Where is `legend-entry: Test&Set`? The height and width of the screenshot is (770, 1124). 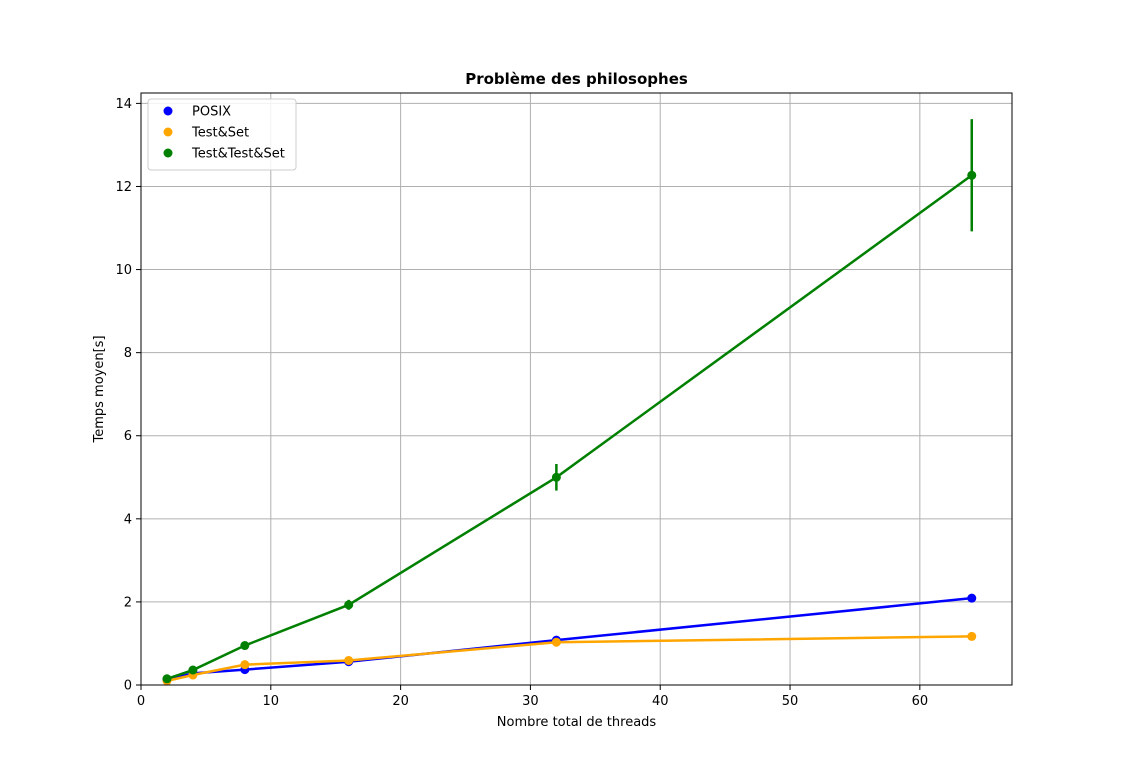 legend-entry: Test&Set is located at coordinates (220, 133).